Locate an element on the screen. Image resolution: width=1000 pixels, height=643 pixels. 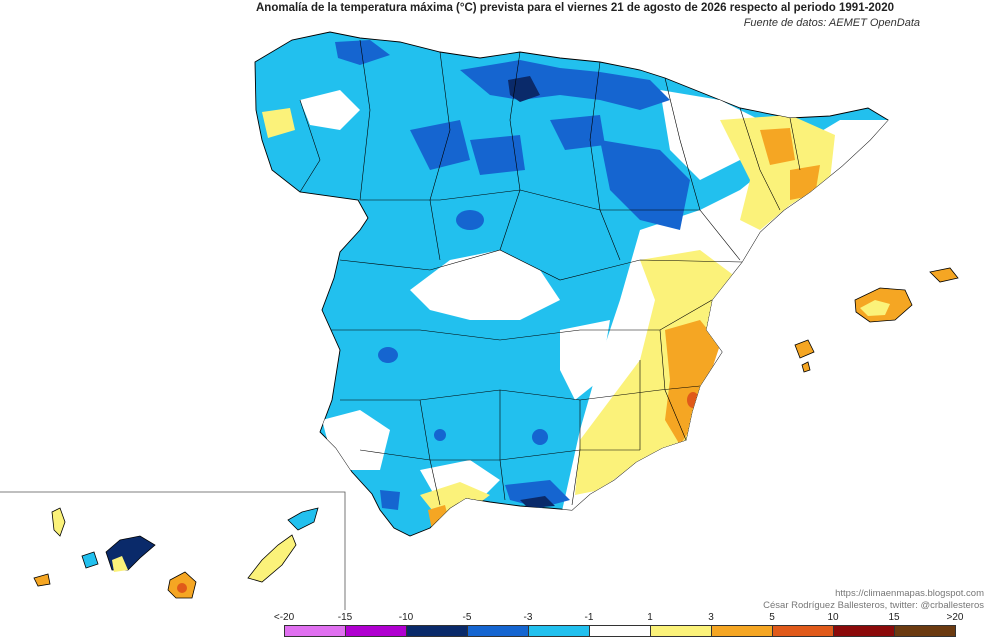
anomaly-zone-cool-burgos is located at coordinates (645, 185).